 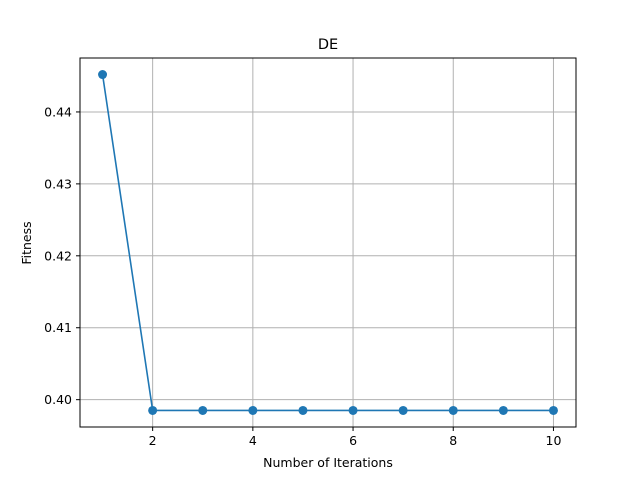 What do you see at coordinates (328, 45) in the screenshot?
I see `chart-title: DE` at bounding box center [328, 45].